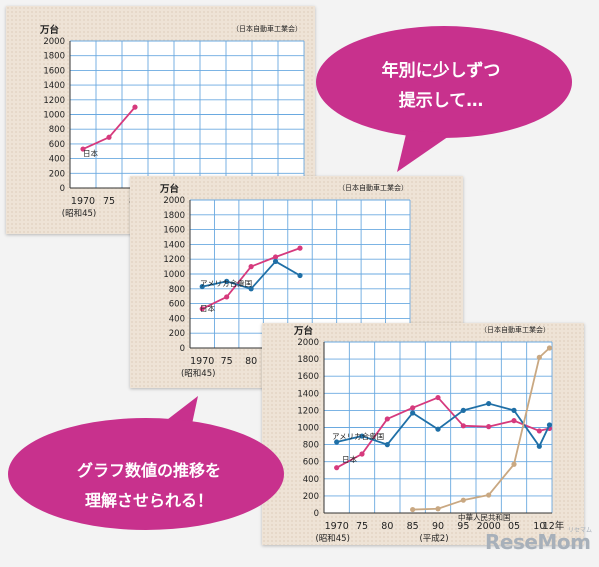  What do you see at coordinates (539, 526) in the screenshot?
I see `x-tick-label: 10` at bounding box center [539, 526].